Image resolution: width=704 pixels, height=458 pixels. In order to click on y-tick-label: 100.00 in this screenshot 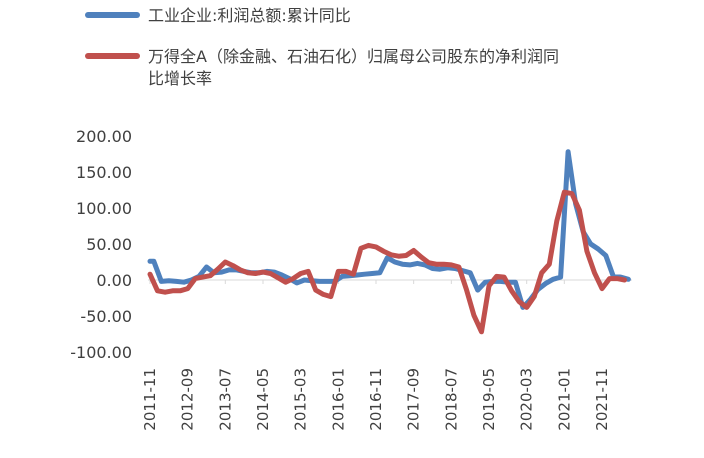, I will do `click(104, 208)`.